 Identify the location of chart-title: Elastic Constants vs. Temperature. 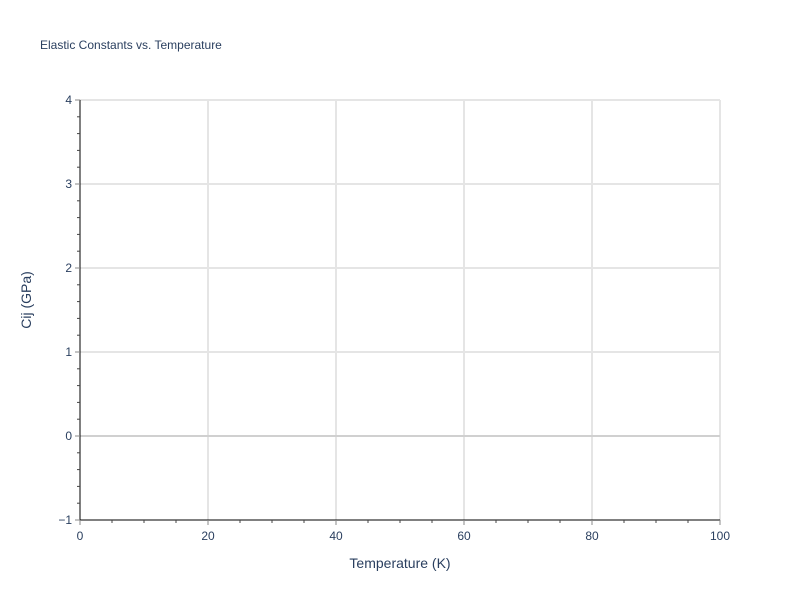
(131, 45).